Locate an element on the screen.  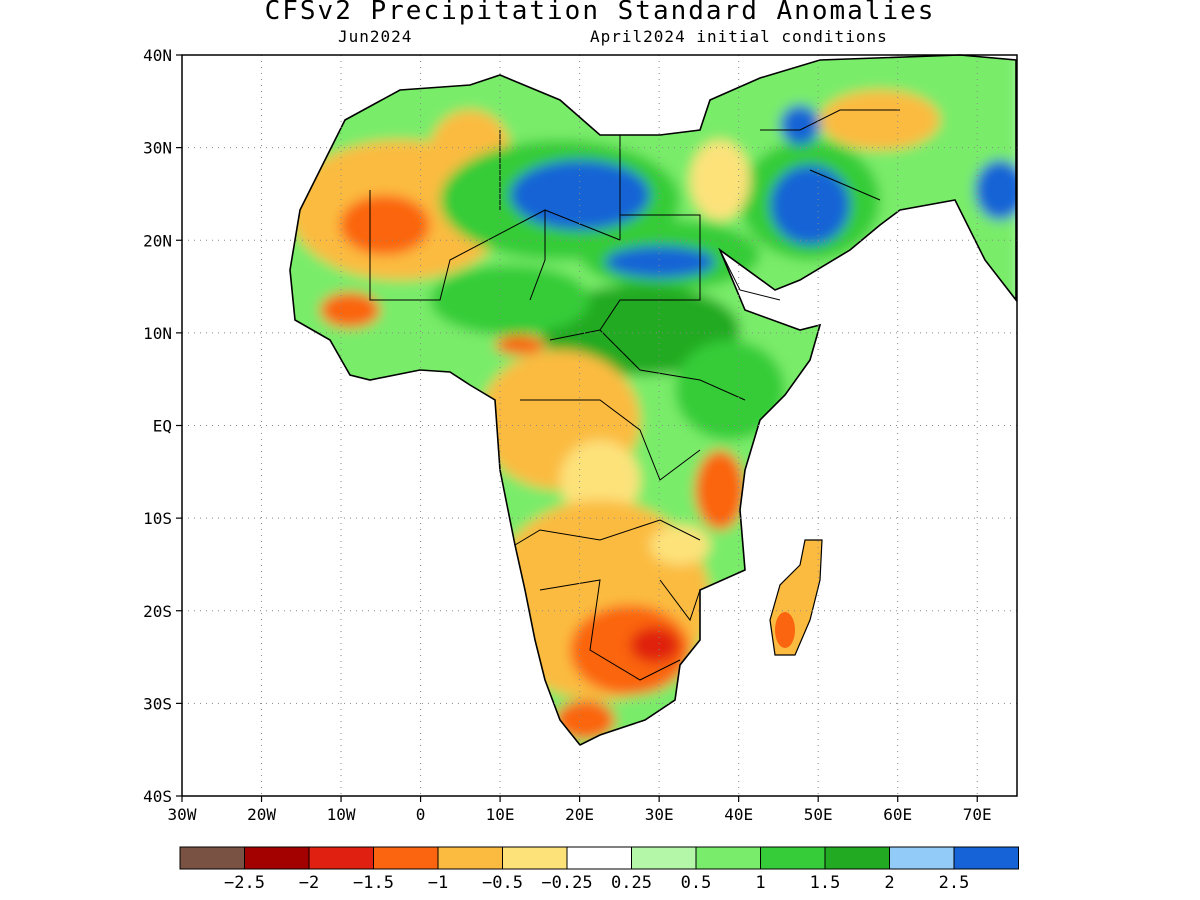
lon-tick-label: 30W is located at coordinates (182, 814).